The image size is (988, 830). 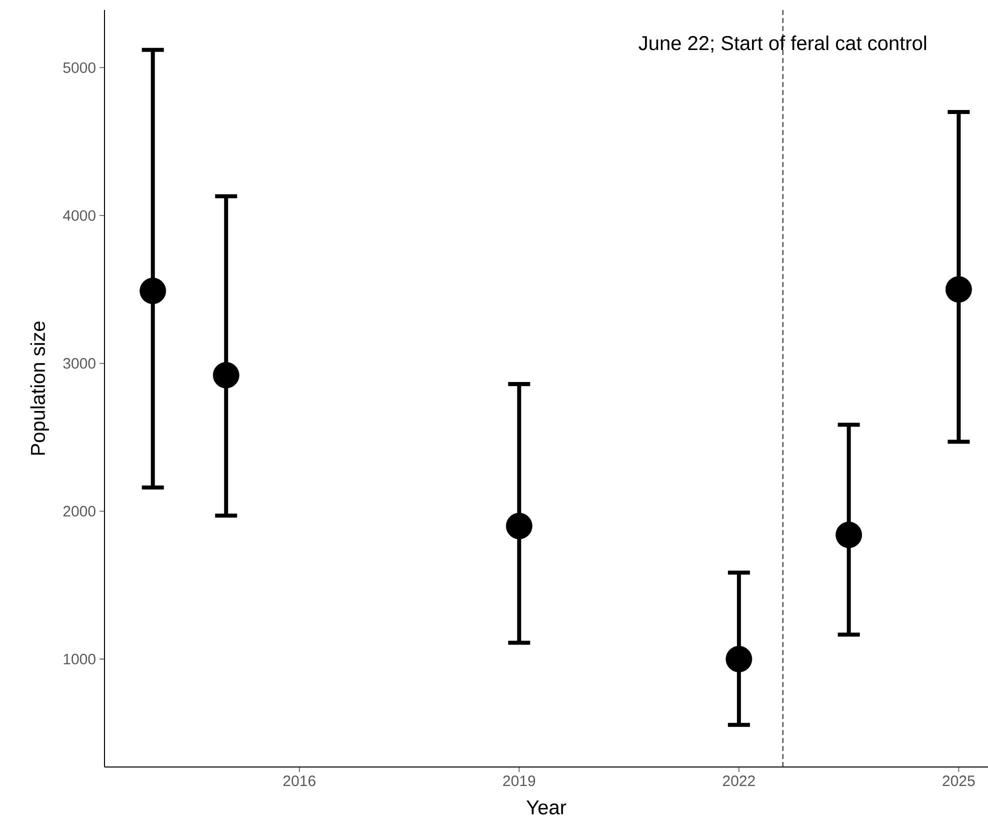 I want to click on x-tick-label: 2016, so click(x=299, y=781).